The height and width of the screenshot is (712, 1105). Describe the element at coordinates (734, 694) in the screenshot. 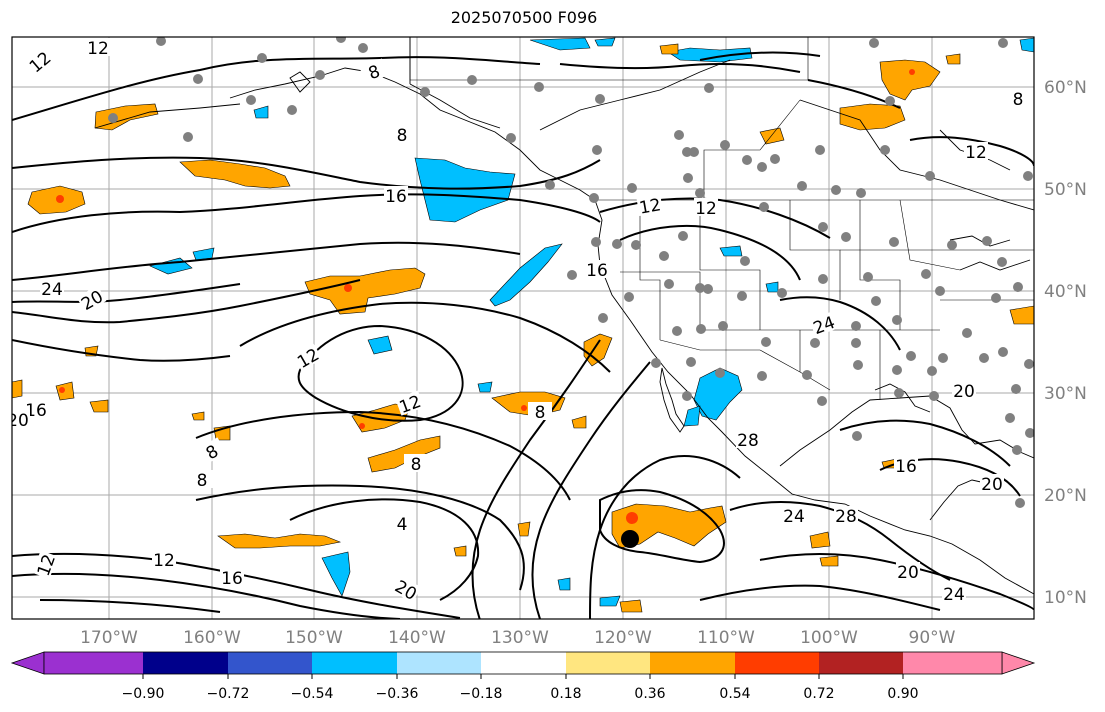

I see `colorbar-tick-label: 0.54` at that location.